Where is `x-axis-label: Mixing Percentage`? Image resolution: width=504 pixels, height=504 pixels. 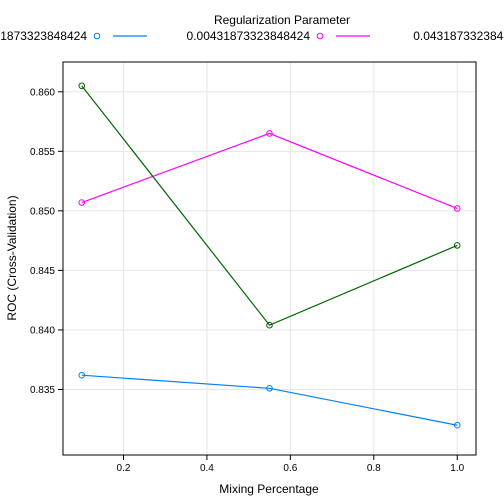
x-axis-label: Mixing Percentage is located at coordinates (269, 489).